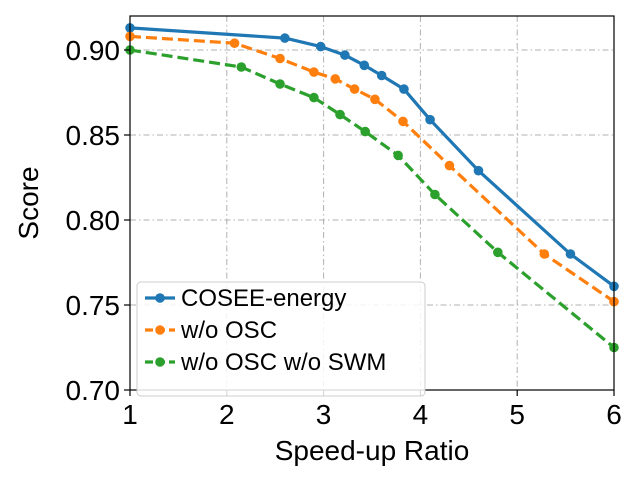  Describe the element at coordinates (93, 390) in the screenshot. I see `y-tick-label: 0.70` at that location.